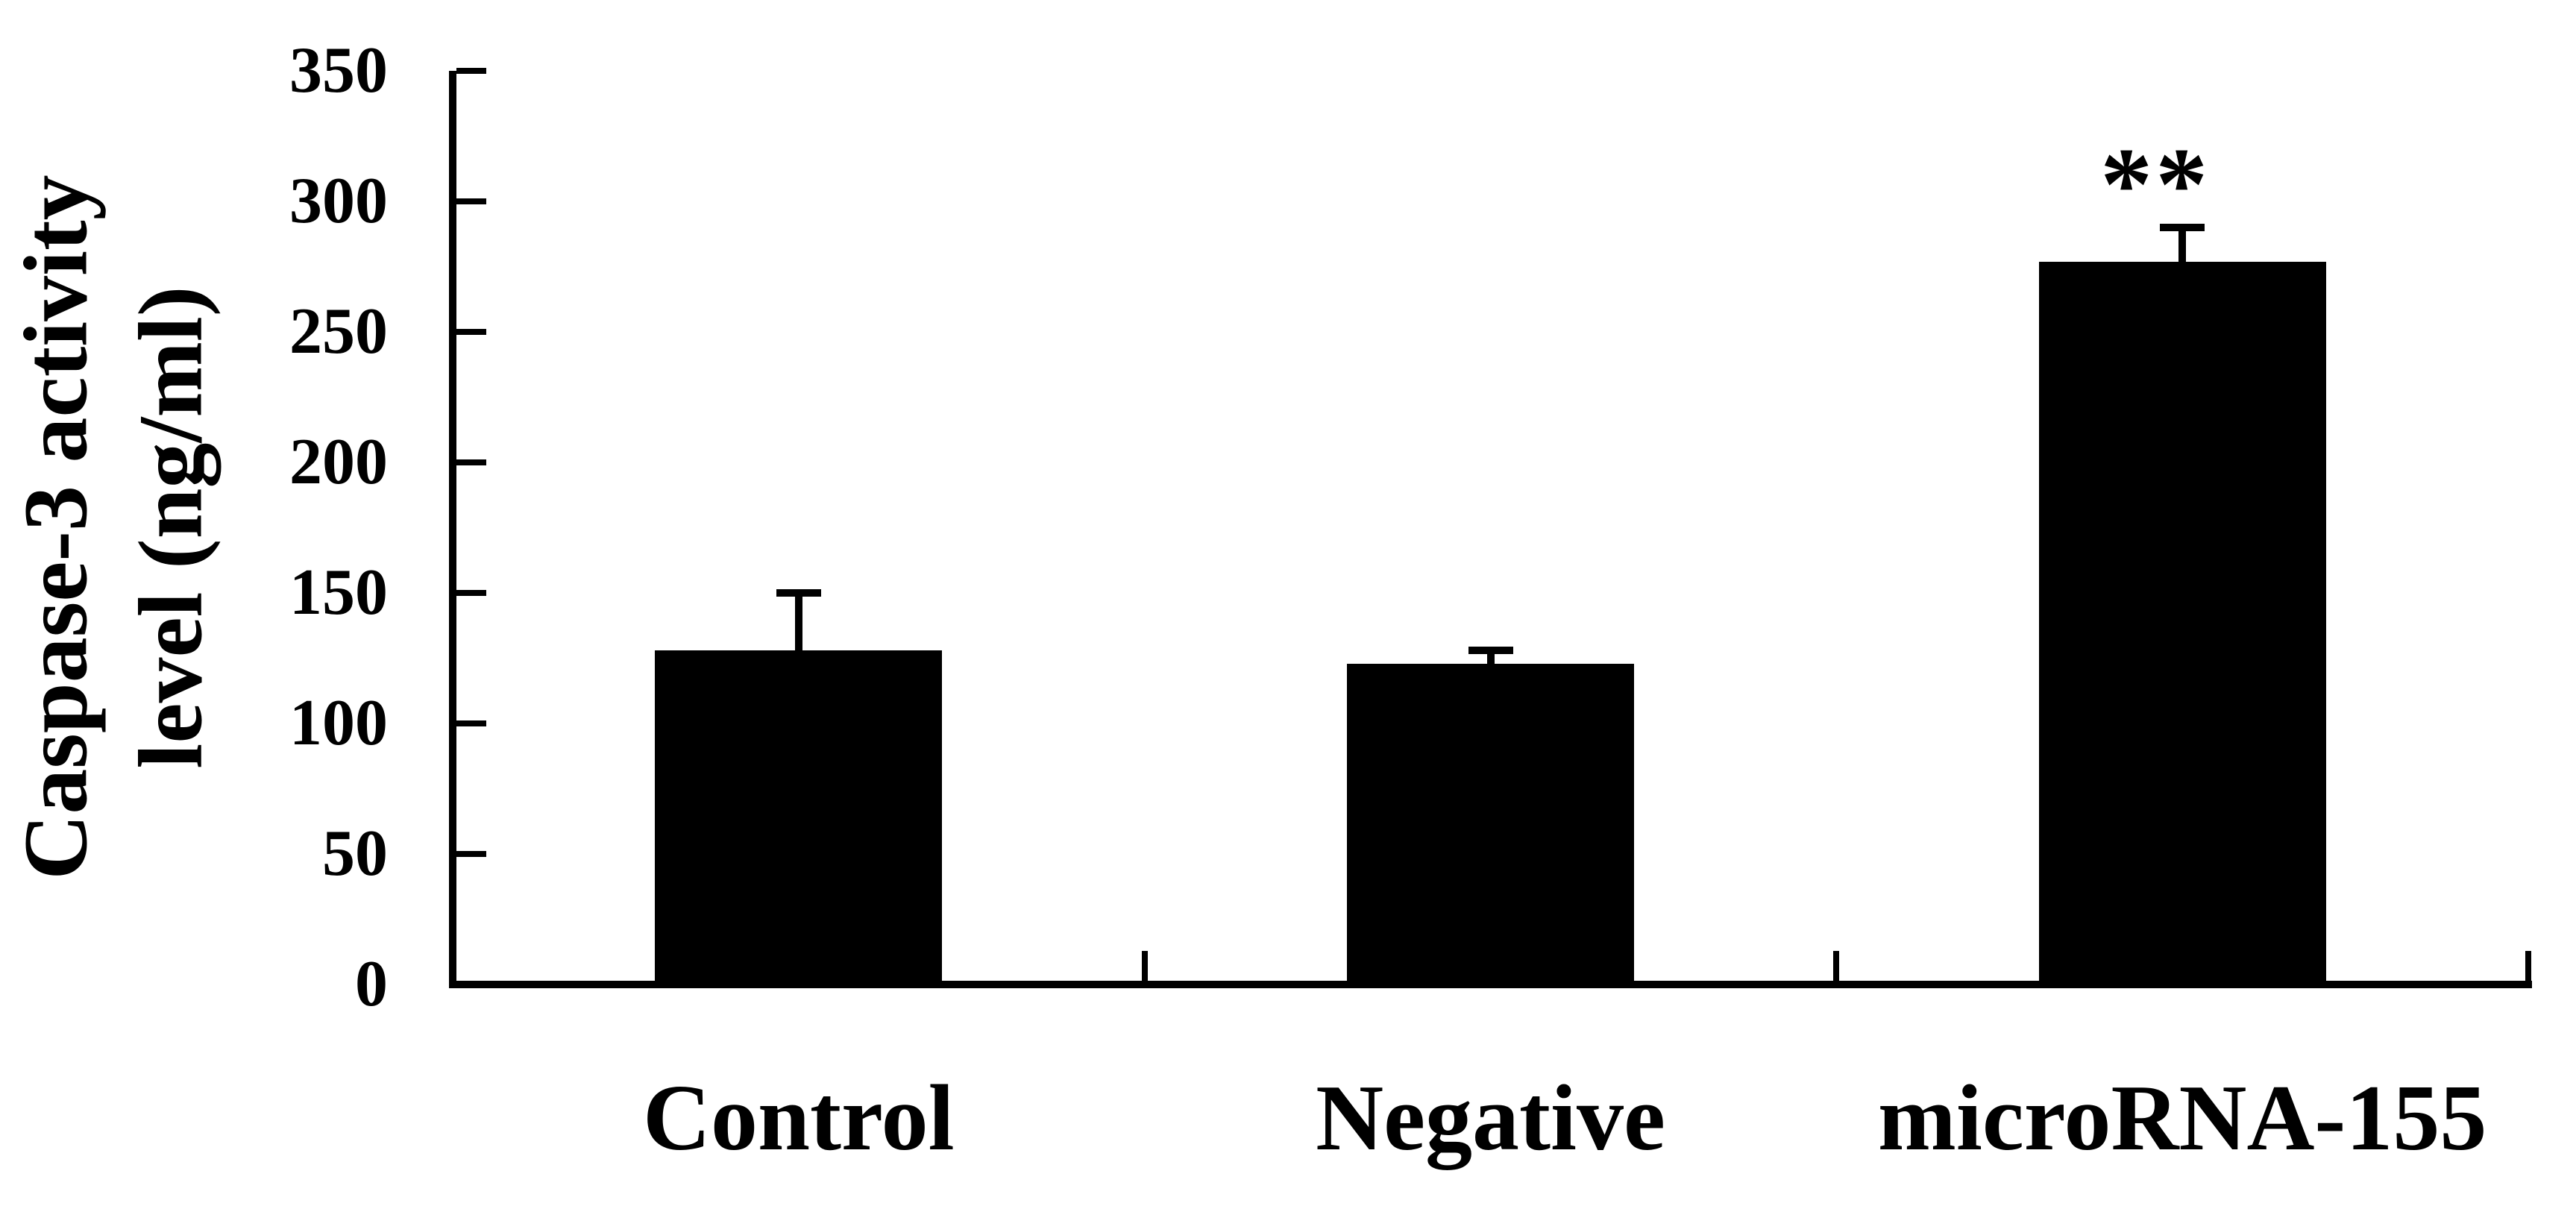 The width and height of the screenshot is (2576, 1206). Describe the element at coordinates (339, 723) in the screenshot. I see `y-tick-label: 100` at that location.